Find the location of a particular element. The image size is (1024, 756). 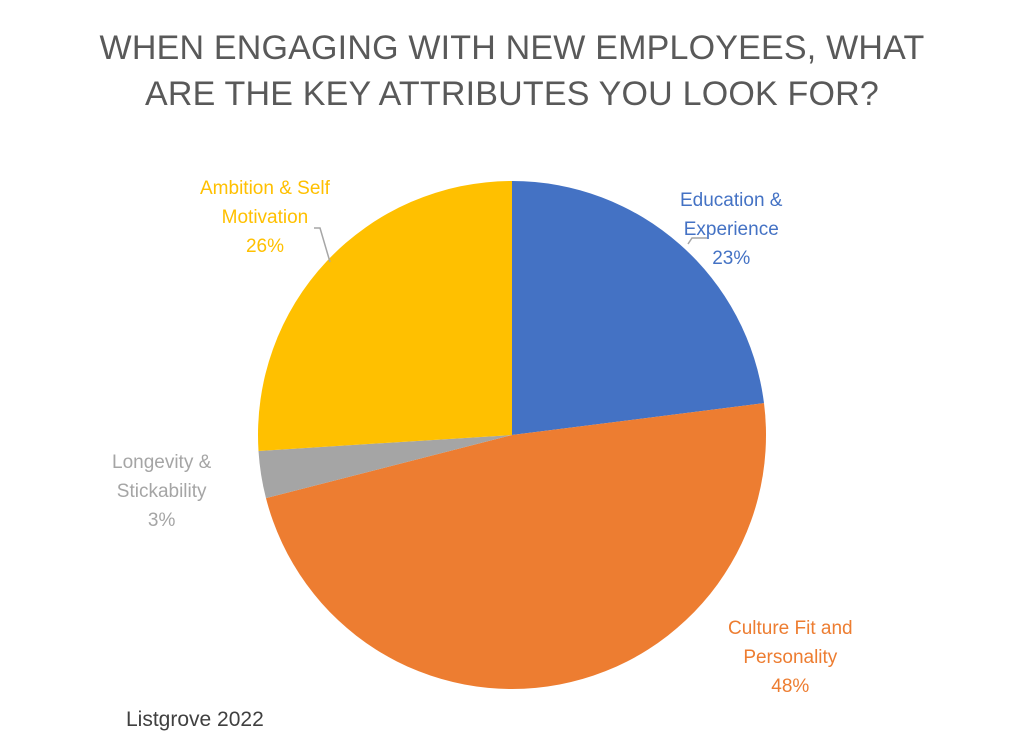

slice-label-line: Motivation is located at coordinates (265, 217).